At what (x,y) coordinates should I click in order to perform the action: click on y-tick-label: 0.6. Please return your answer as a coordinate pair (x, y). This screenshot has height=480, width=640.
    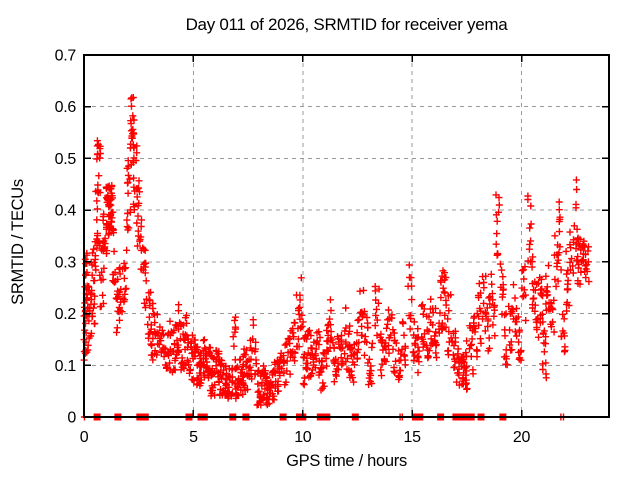
    Looking at the image, I should click on (66, 107).